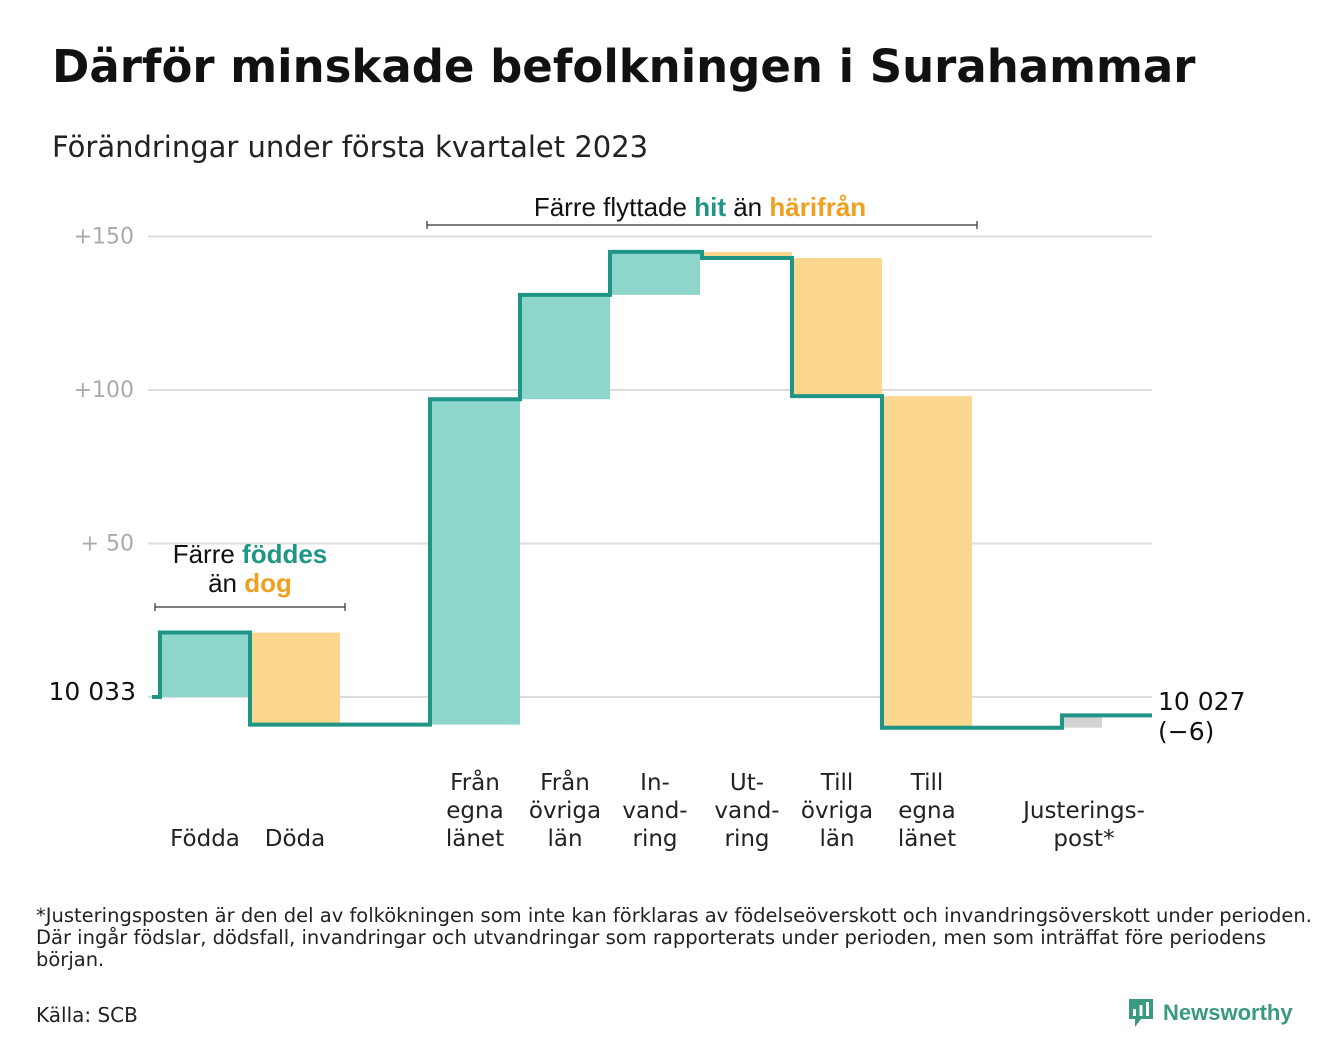  I want to click on category-label: post*, so click(1083, 839).